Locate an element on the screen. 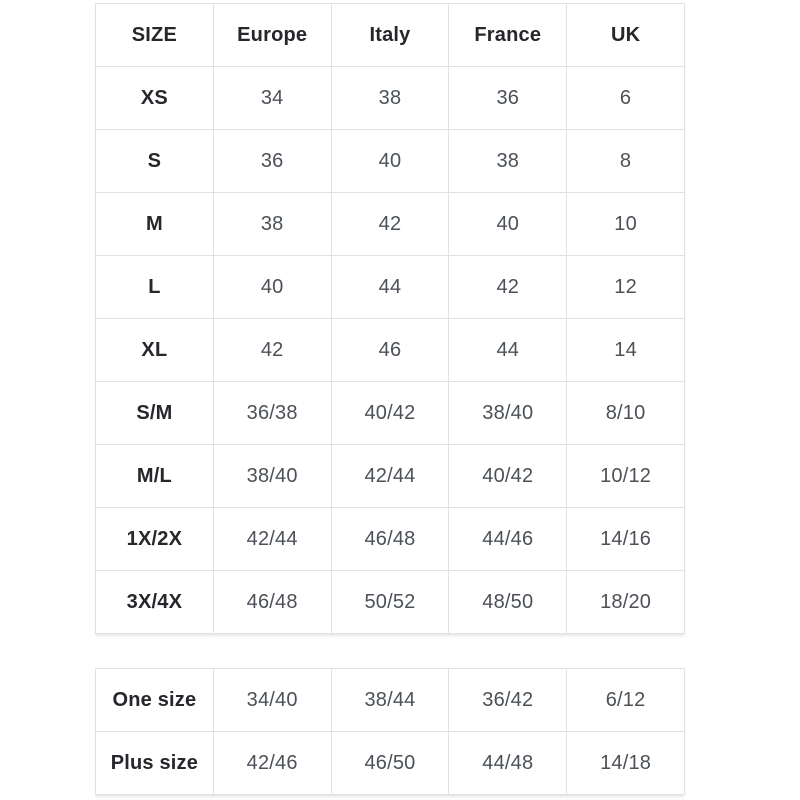 The image size is (800, 800). size-label-cell: M is located at coordinates (154, 224).